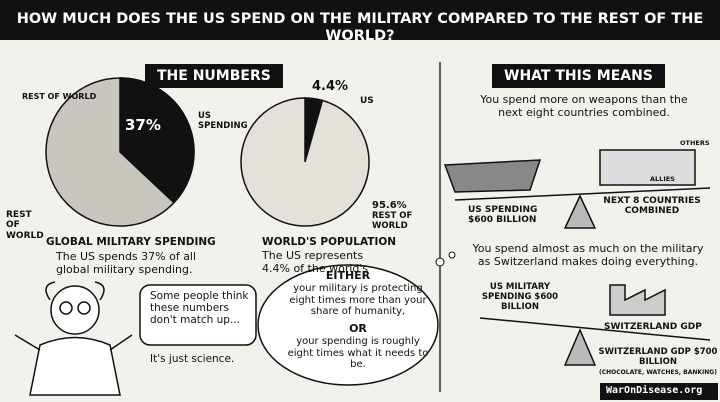 This screenshot has width=720, height=402. What do you see at coordinates (75, 291) in the screenshot?
I see `hair` at bounding box center [75, 291].